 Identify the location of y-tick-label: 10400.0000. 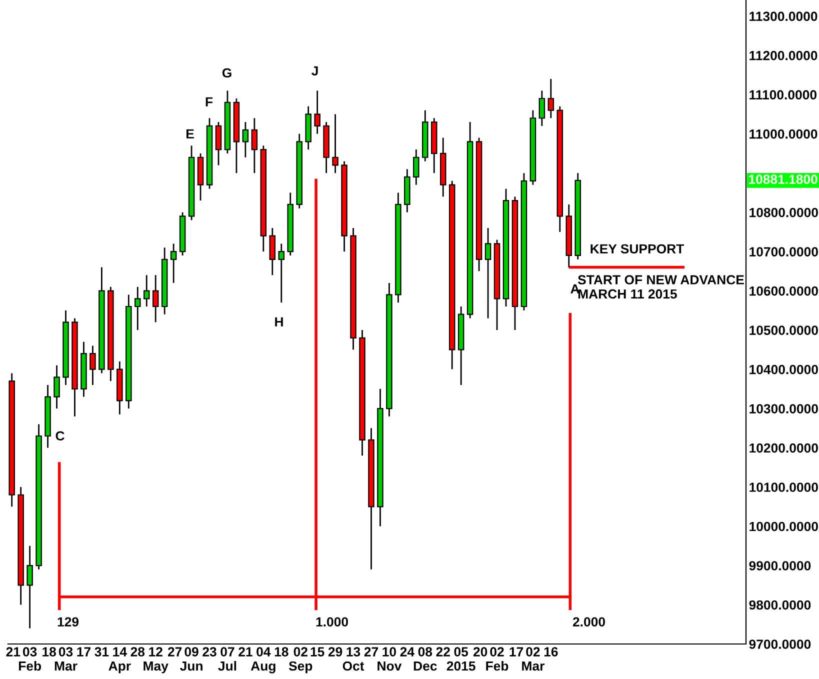
(784, 369).